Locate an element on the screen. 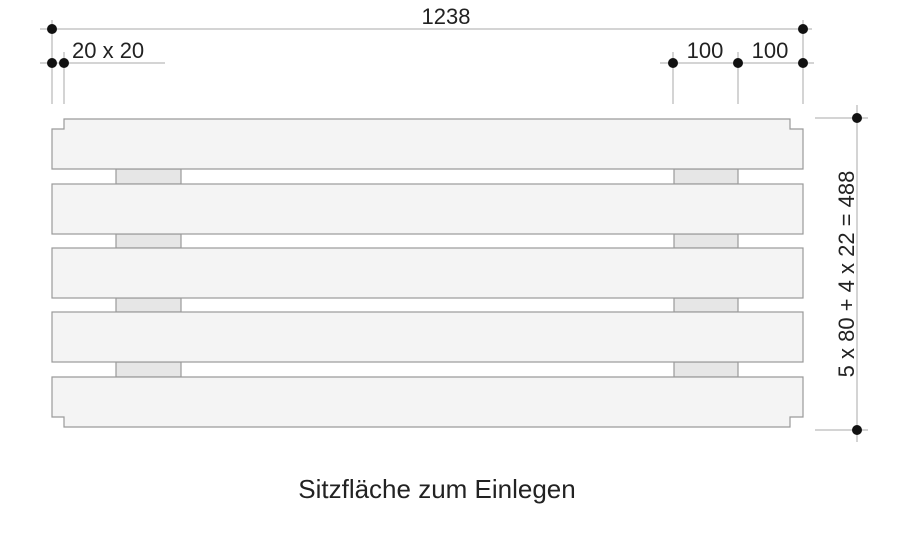  corner-notch-label: 20 x 20 is located at coordinates (108, 50).